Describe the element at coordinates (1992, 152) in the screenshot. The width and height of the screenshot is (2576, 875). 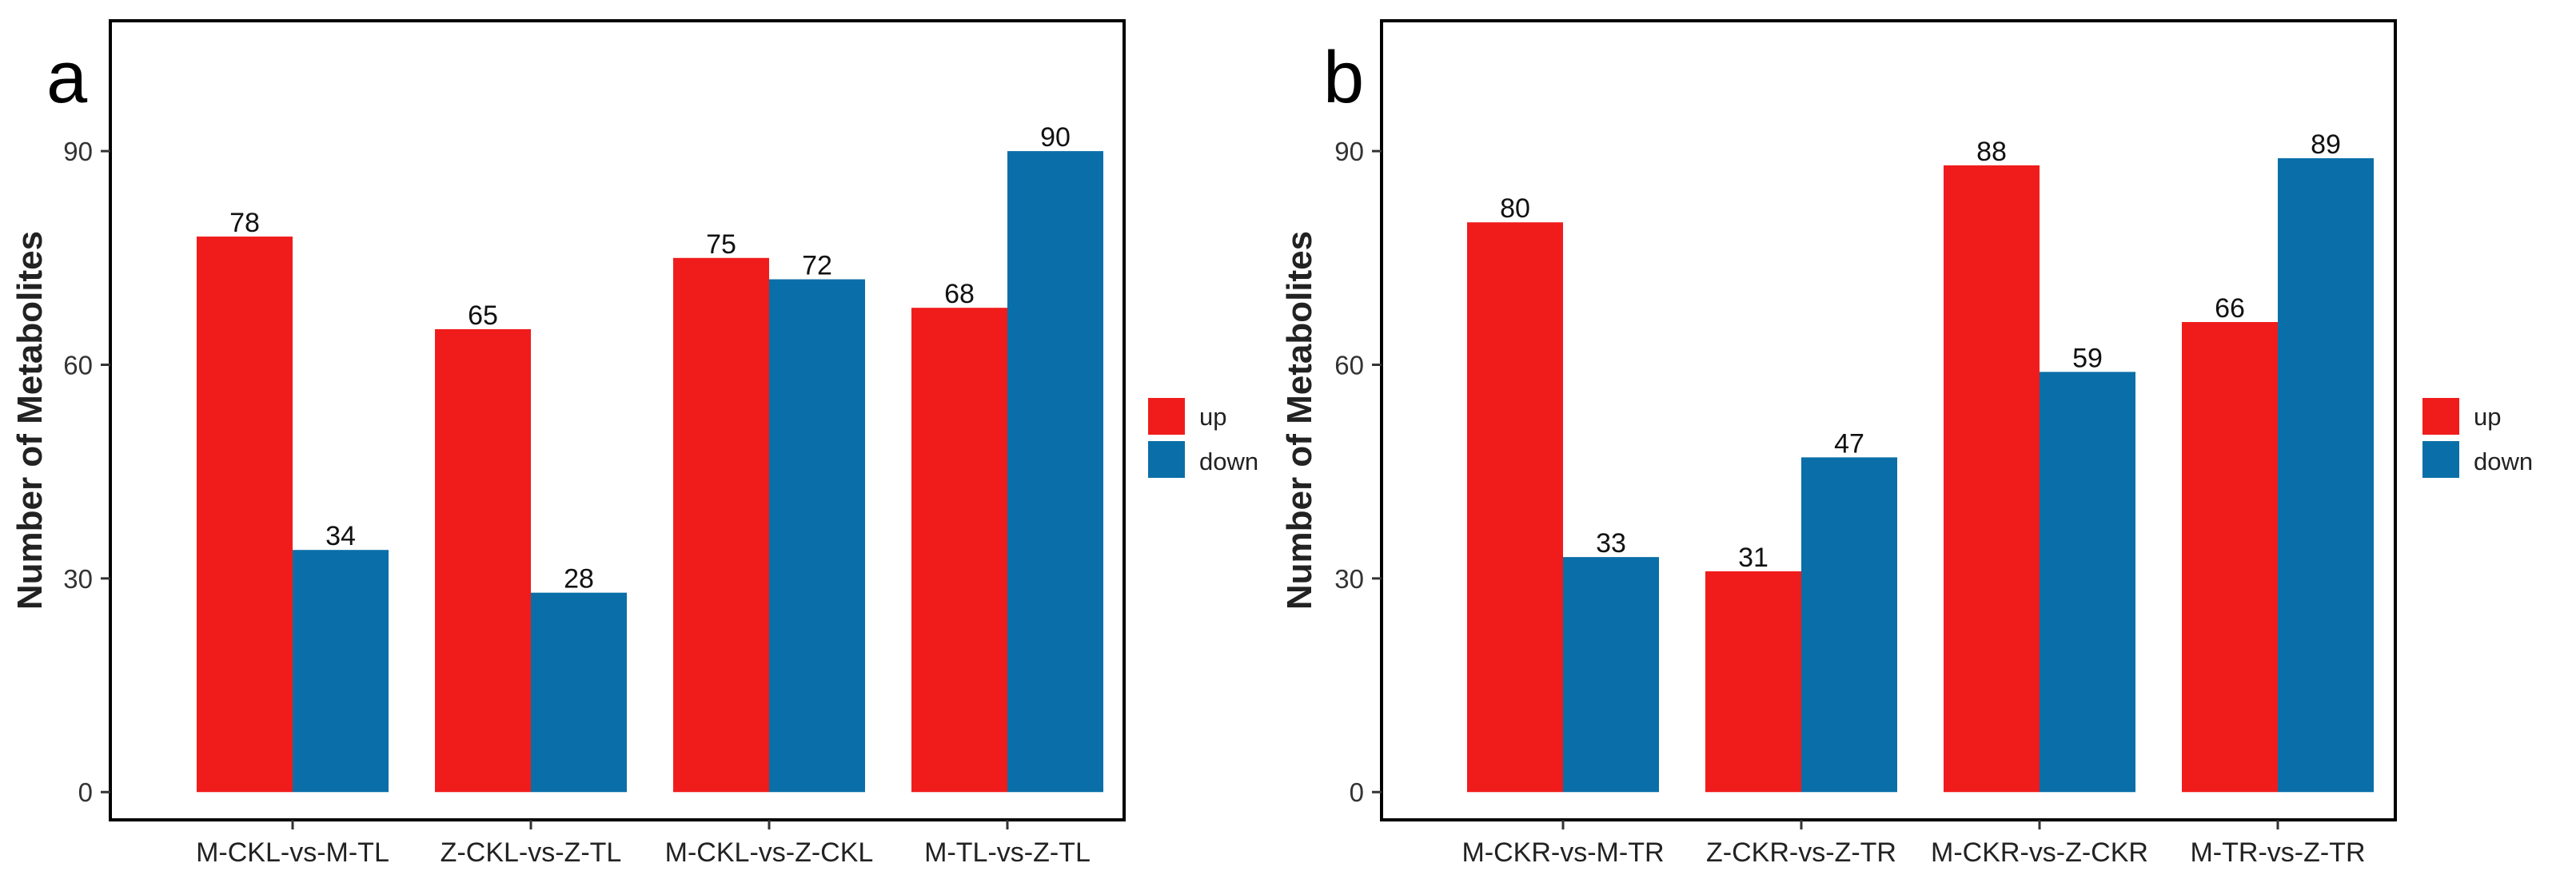
I see `data-label-up: 88` at that location.